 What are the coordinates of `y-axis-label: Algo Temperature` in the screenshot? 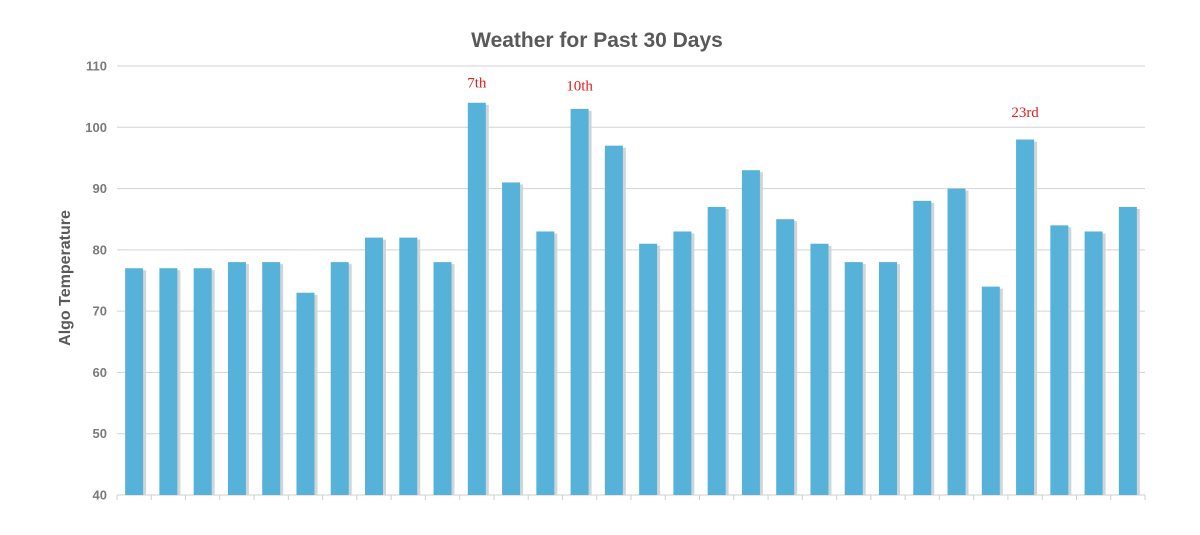 It's located at (65, 278).